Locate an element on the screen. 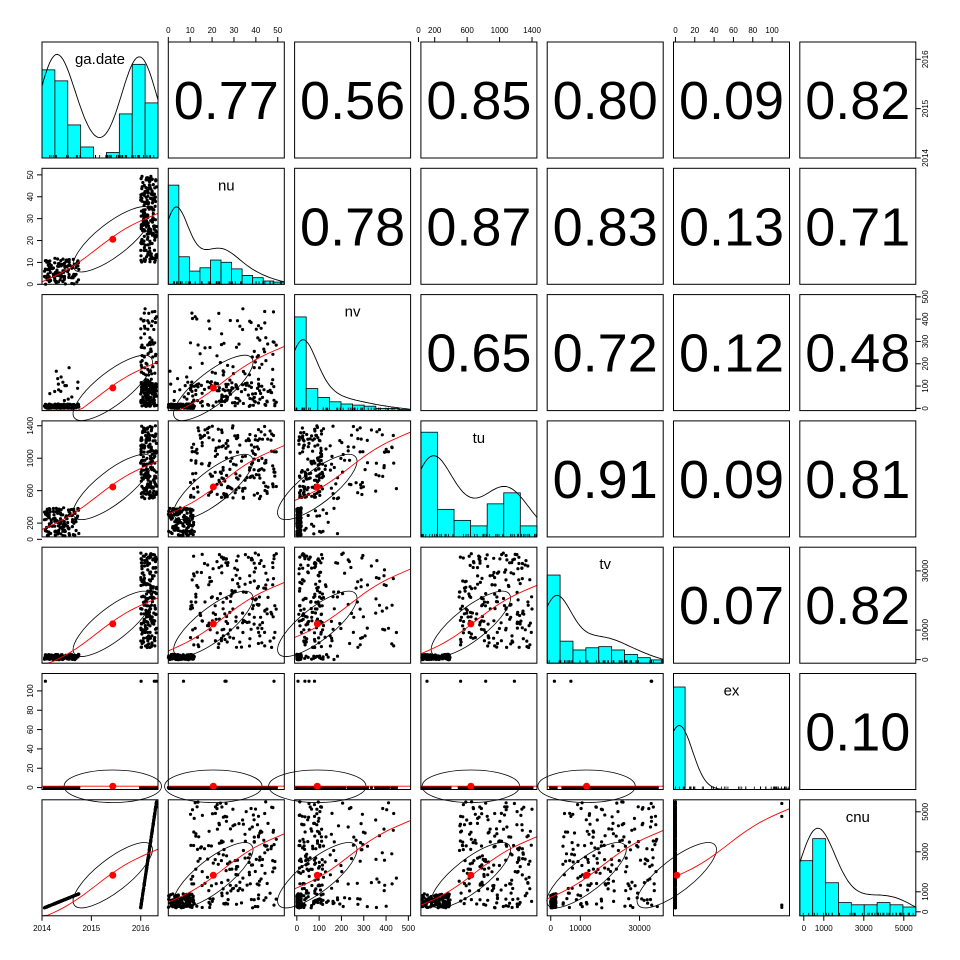  panel-nu-ex: 0.13 is located at coordinates (731, 226).